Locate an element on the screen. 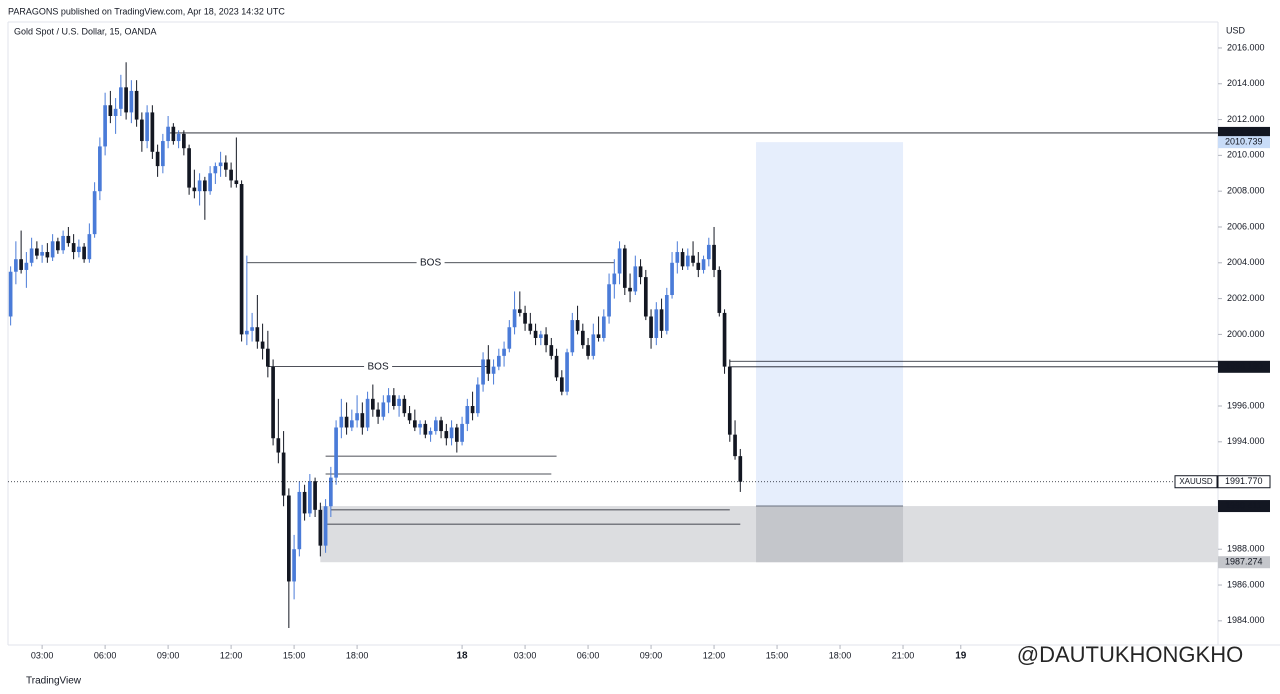 This screenshot has width=1280, height=694. price-tag-label: 1990.411 is located at coordinates (1243, 505).